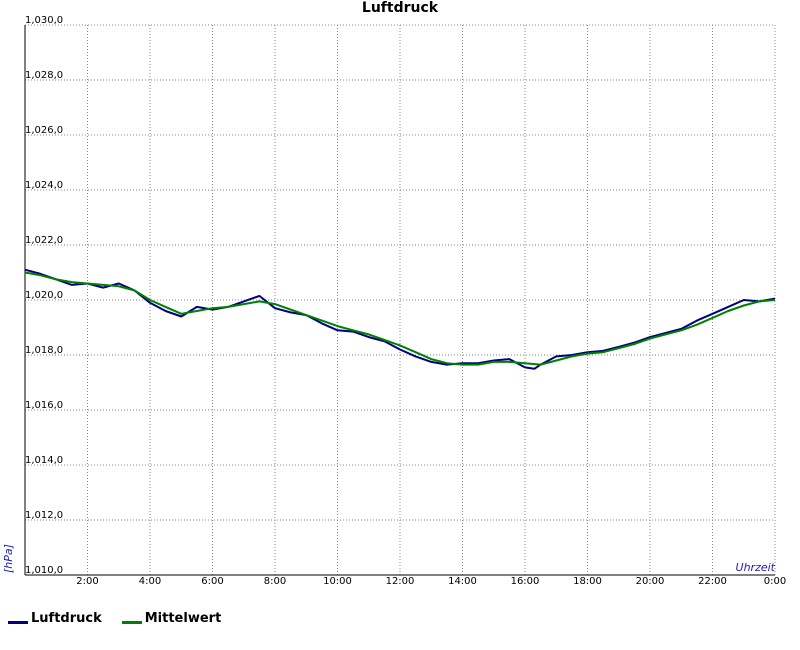  What do you see at coordinates (775, 581) in the screenshot?
I see `x-tick-label: 0:00` at bounding box center [775, 581].